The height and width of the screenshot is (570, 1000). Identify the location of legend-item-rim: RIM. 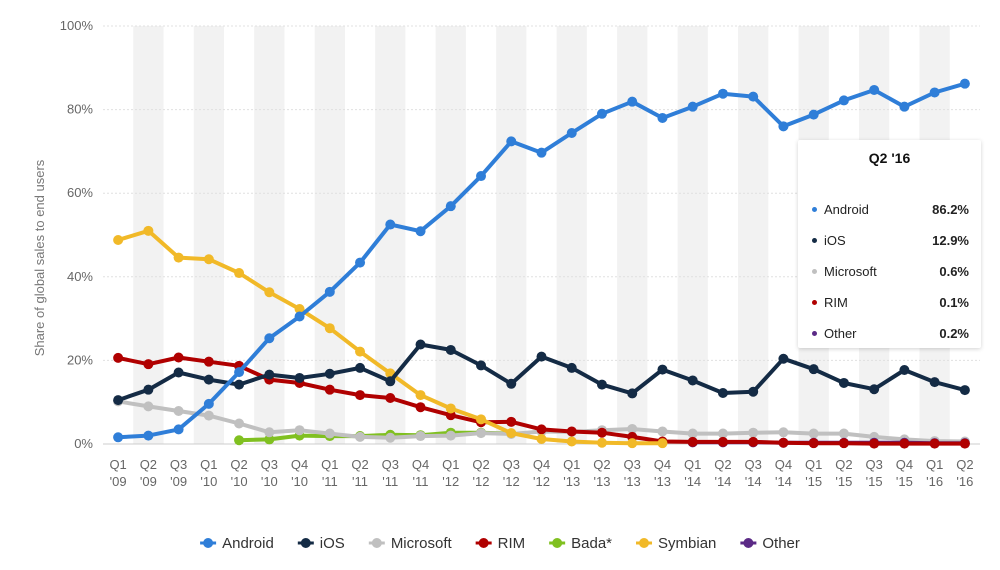
(500, 543).